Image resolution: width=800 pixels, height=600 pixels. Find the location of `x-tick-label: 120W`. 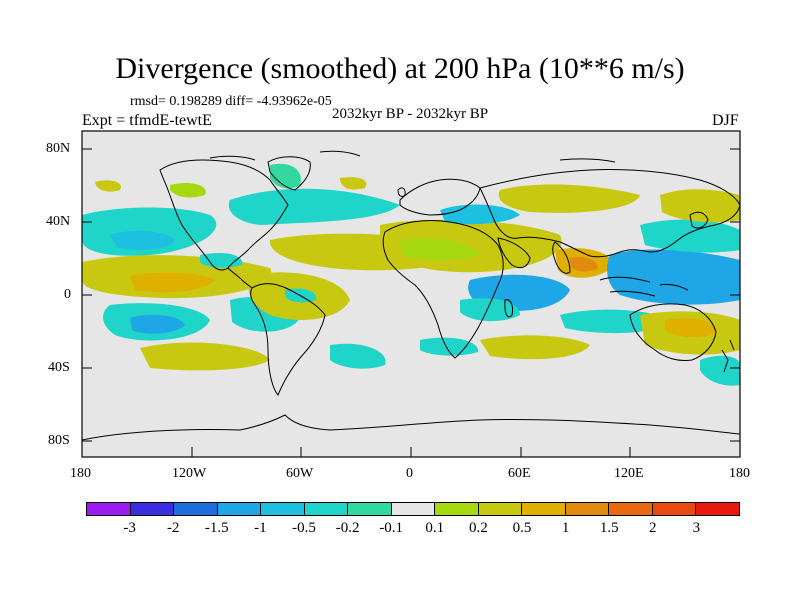

x-tick-label: 120W is located at coordinates (189, 473).